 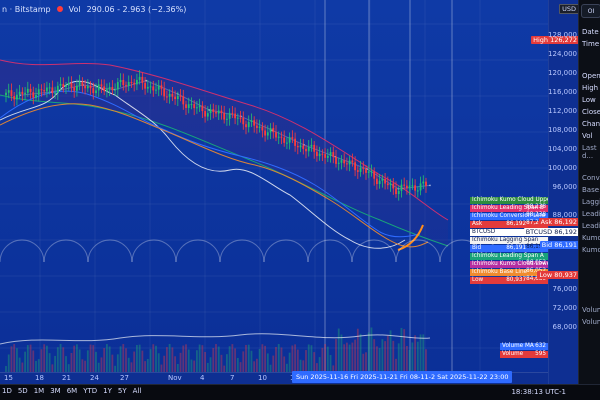 What do you see at coordinates (565, 308) in the screenshot?
I see `price-tick-label: 72,000` at bounding box center [565, 308].